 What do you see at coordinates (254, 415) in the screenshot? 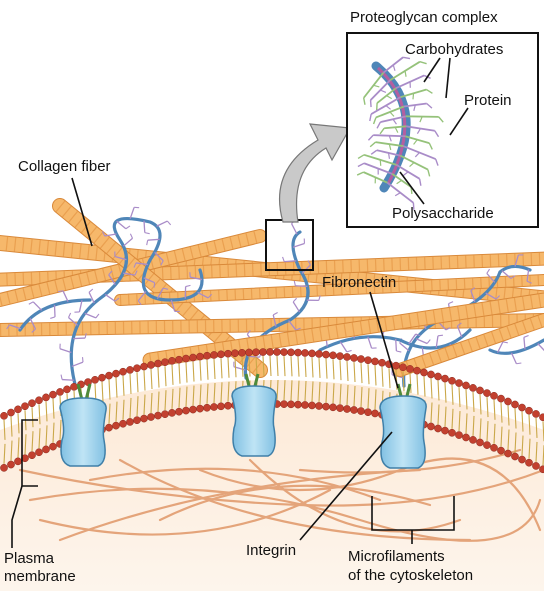
I see `integrin-middle` at bounding box center [254, 415].